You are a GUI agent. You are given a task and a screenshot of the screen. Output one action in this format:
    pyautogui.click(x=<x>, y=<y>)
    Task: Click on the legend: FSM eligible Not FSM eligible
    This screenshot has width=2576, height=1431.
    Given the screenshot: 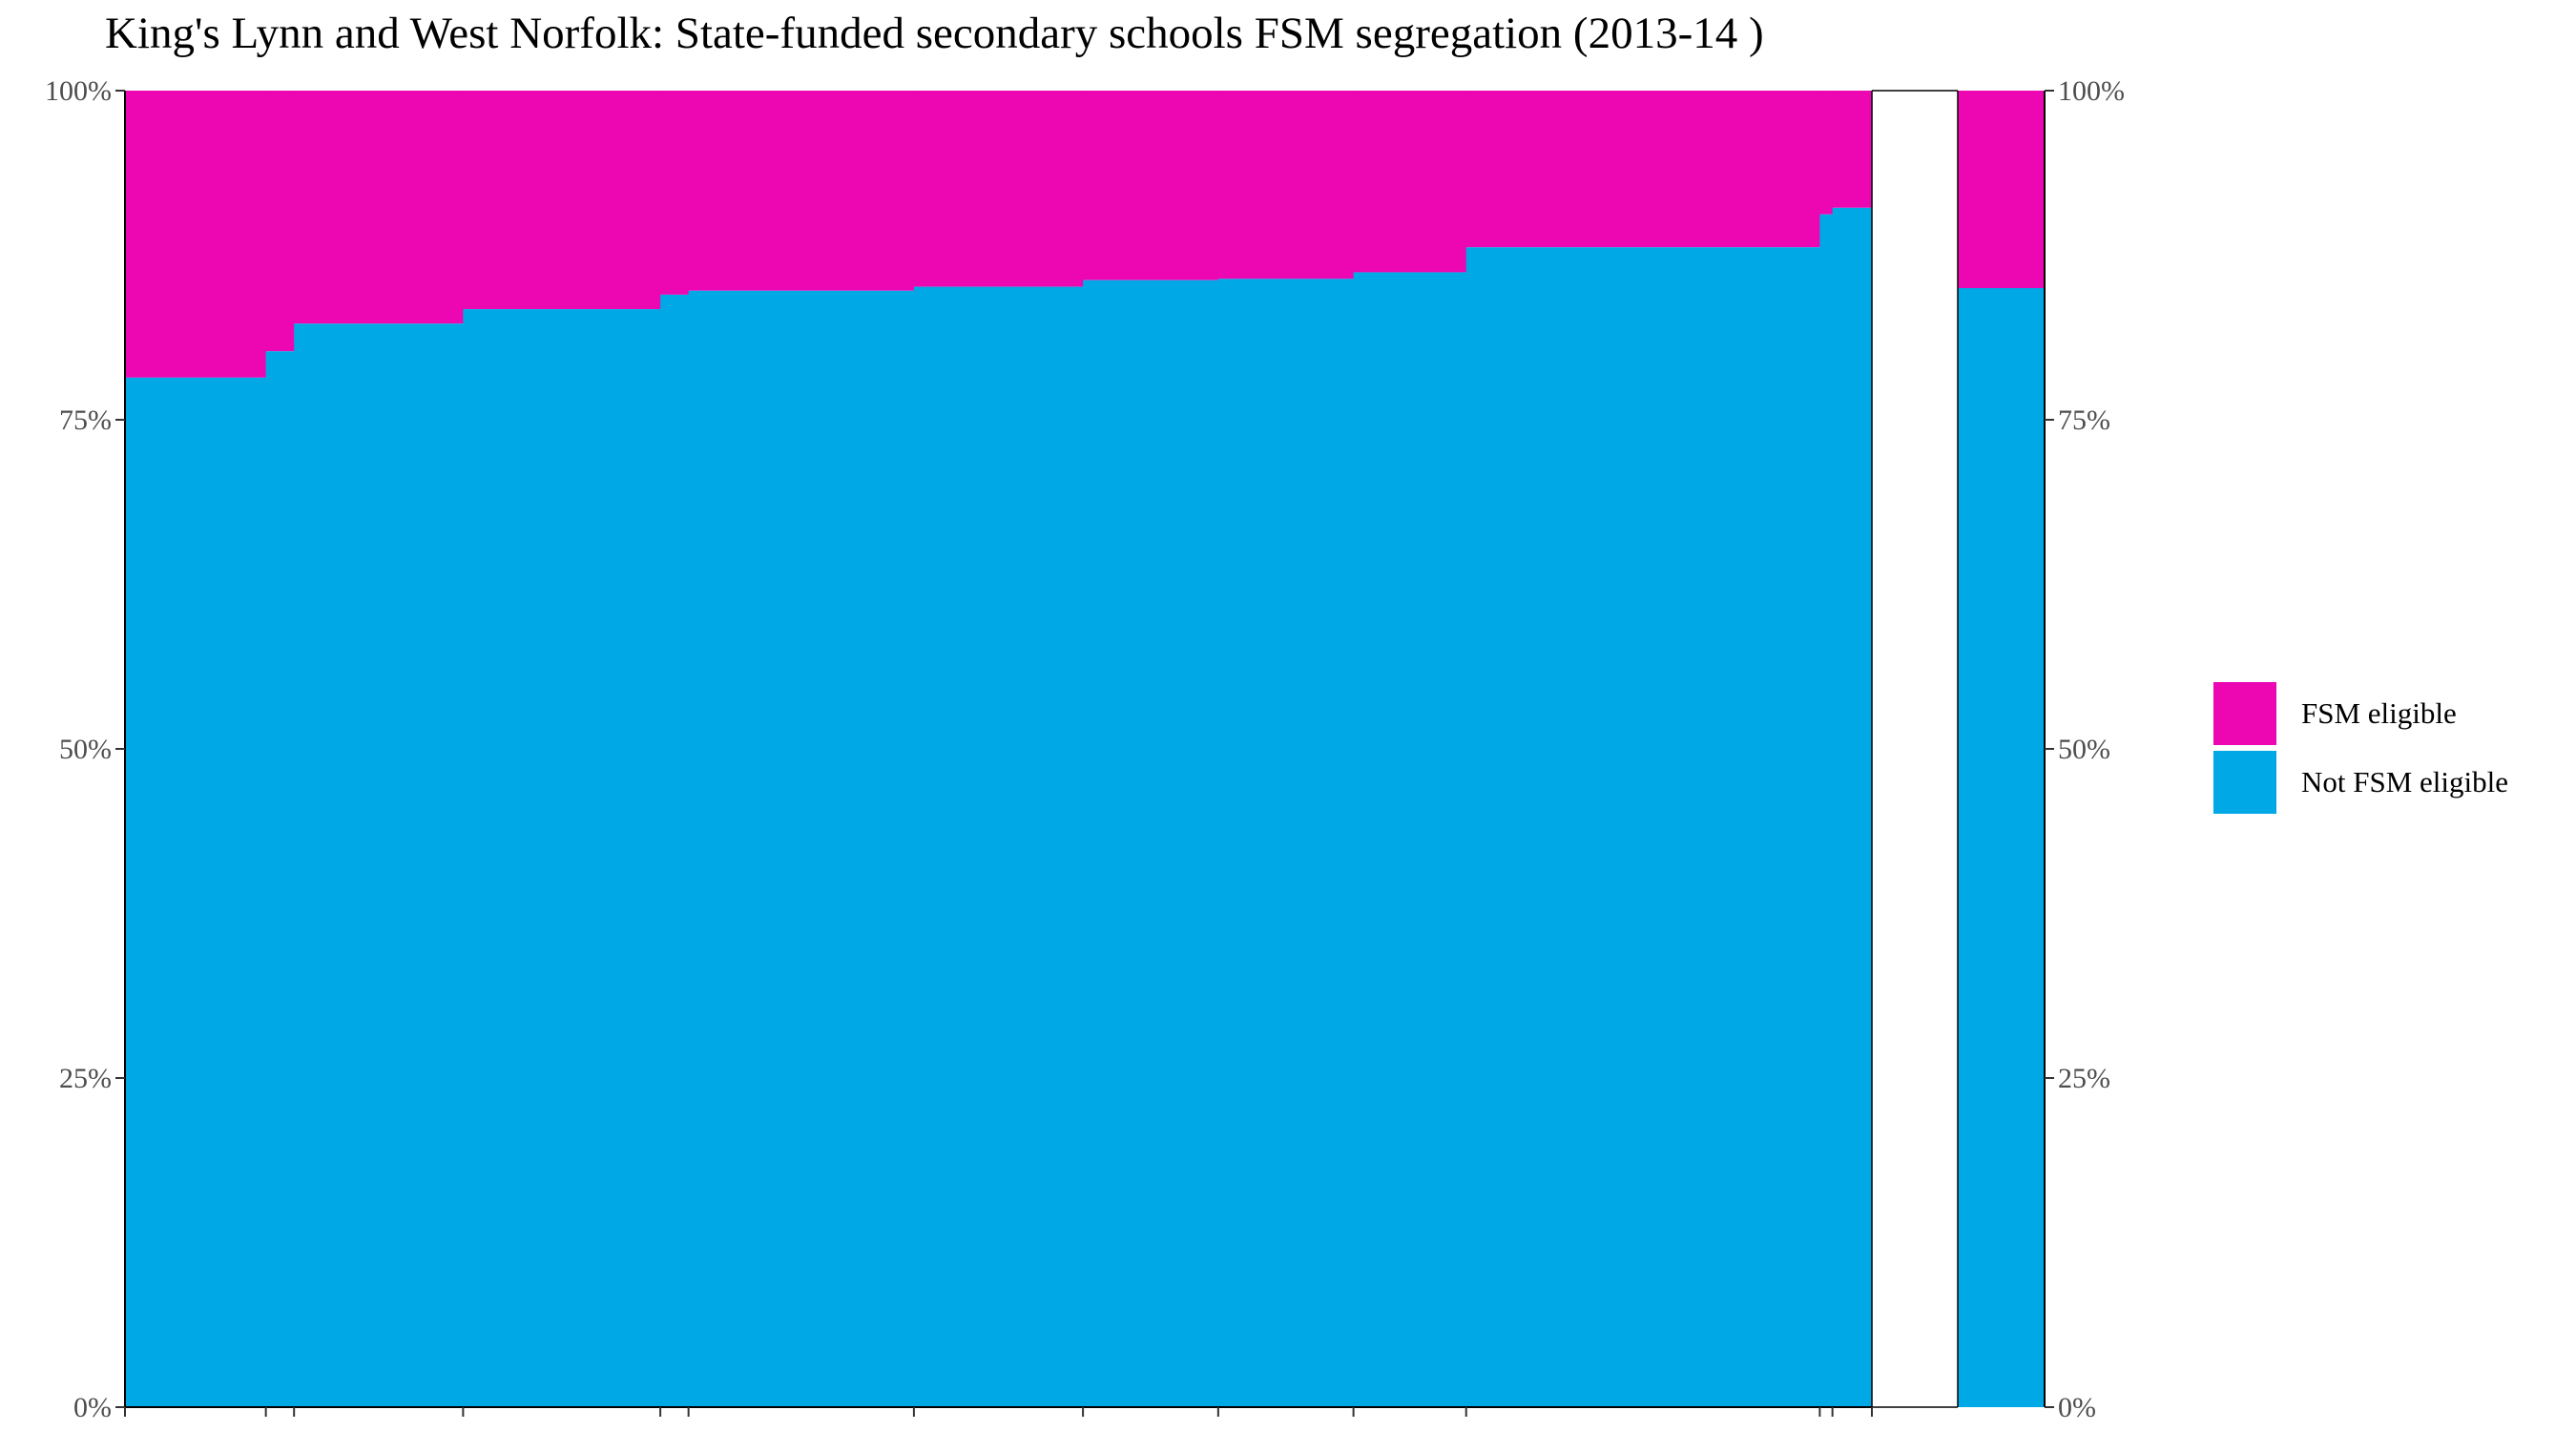 What is the action you would take?
    pyautogui.click(x=2360, y=748)
    